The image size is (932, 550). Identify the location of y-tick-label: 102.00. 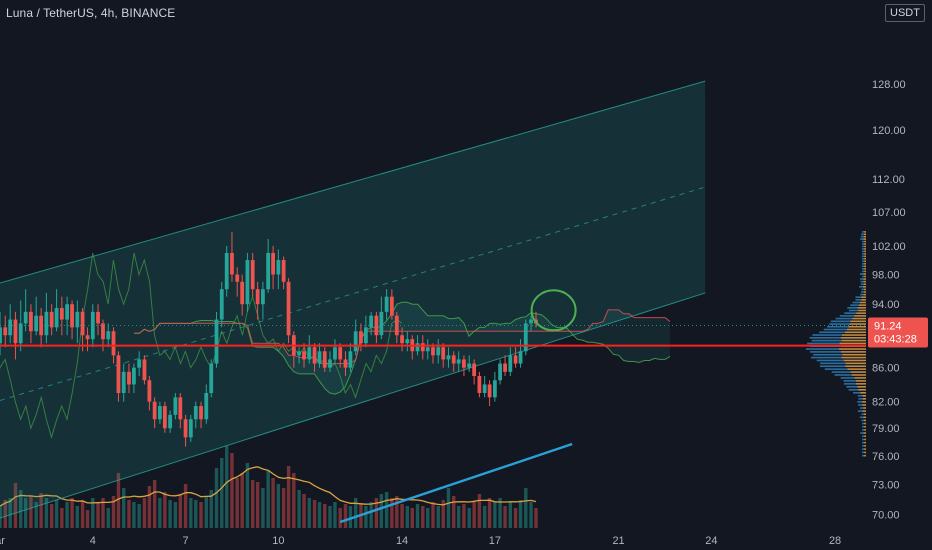
(889, 247).